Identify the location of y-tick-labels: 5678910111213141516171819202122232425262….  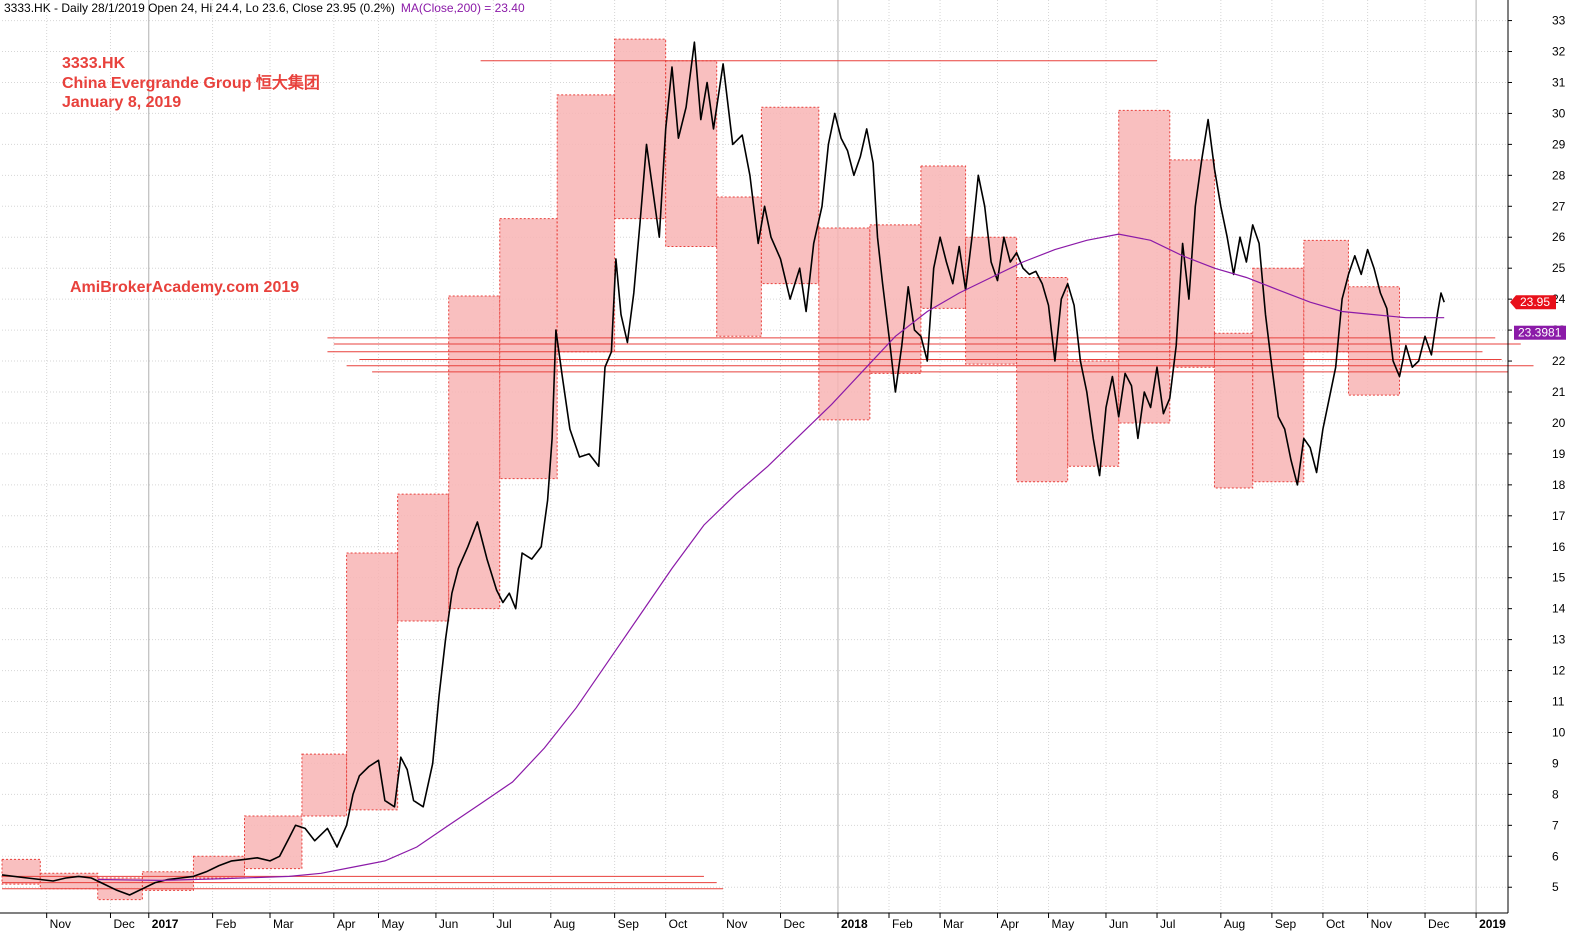
(1537, 454).